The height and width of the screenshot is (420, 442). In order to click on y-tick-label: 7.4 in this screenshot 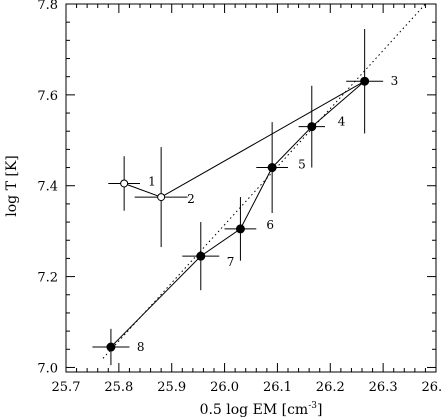, I will do `click(47, 187)`.